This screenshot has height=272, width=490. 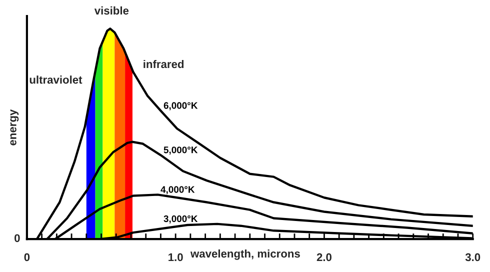 I want to click on annotation: ultraviolet, so click(x=56, y=80).